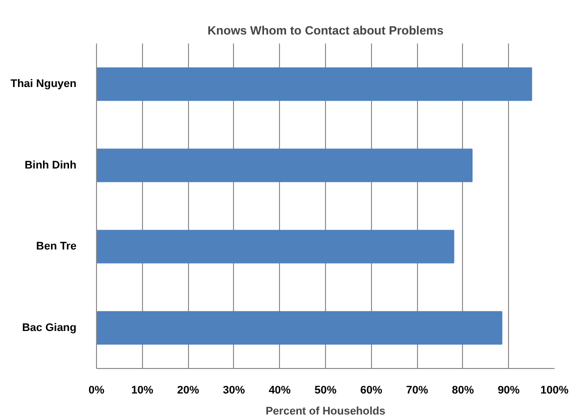 The image size is (576, 420). What do you see at coordinates (326, 412) in the screenshot?
I see `x-axis-title: Percent of Households` at bounding box center [326, 412].